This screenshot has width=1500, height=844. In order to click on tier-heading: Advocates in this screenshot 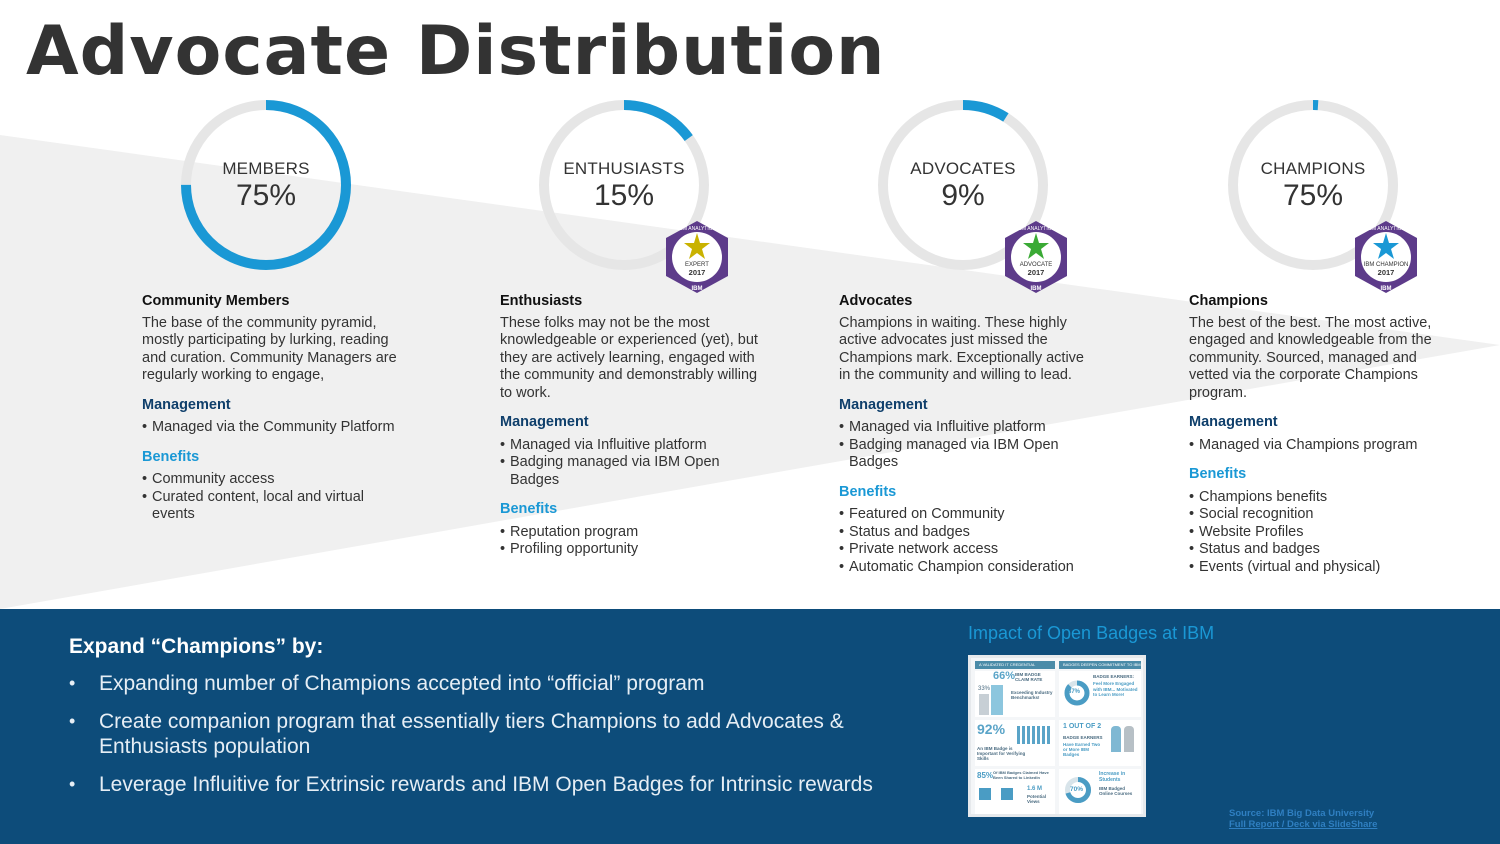, I will do `click(876, 301)`.